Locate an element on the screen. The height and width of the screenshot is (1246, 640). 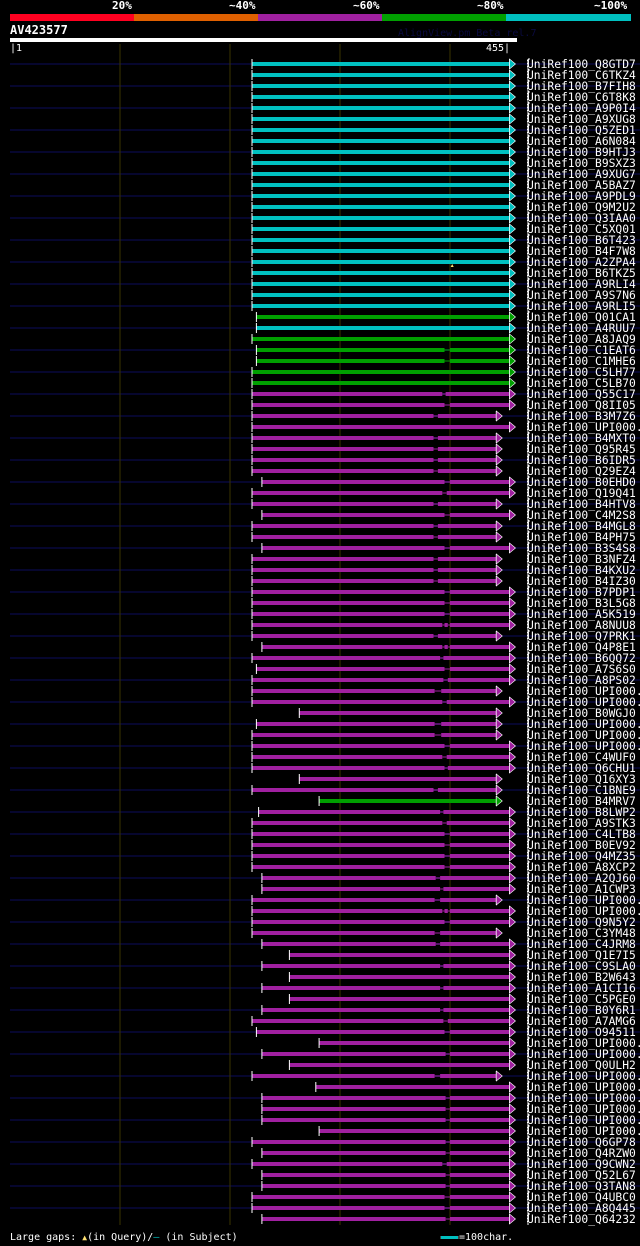
hit-label: UniRef100_B3L5G8 is located at coordinates (581, 603).